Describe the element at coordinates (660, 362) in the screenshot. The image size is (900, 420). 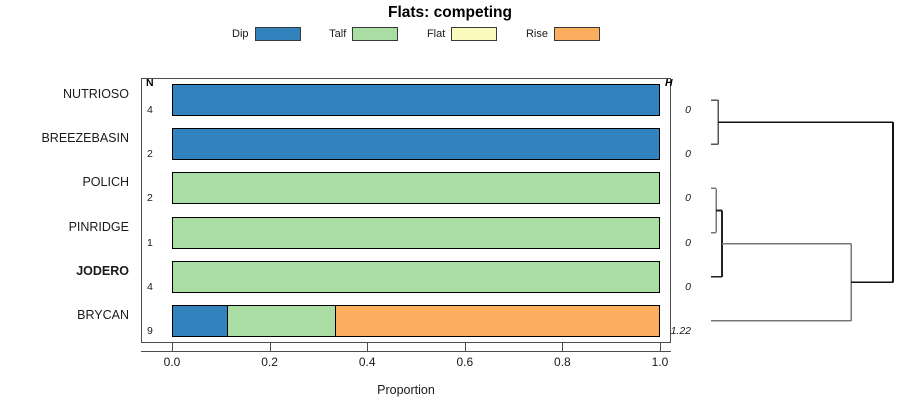
I see `x-axis-tick-label: 1.0` at that location.